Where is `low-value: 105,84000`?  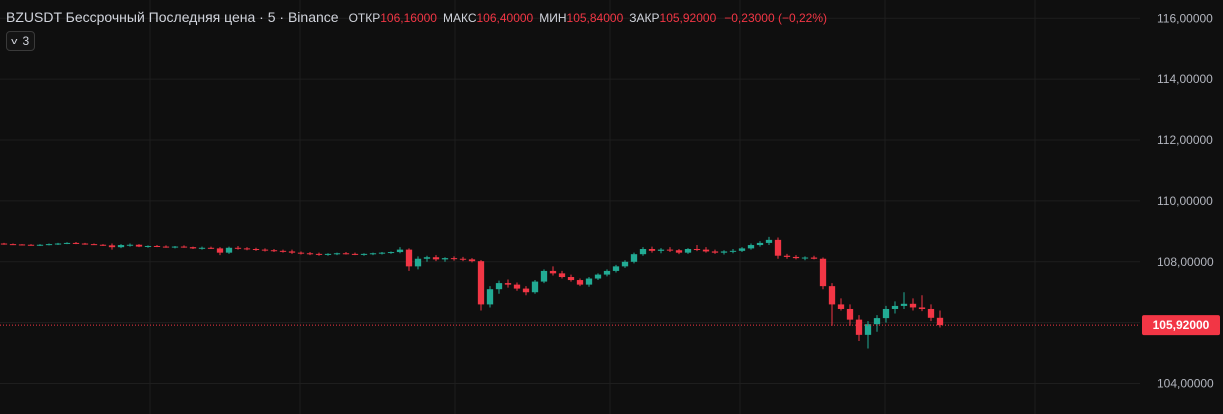 low-value: 105,84000 is located at coordinates (595, 18).